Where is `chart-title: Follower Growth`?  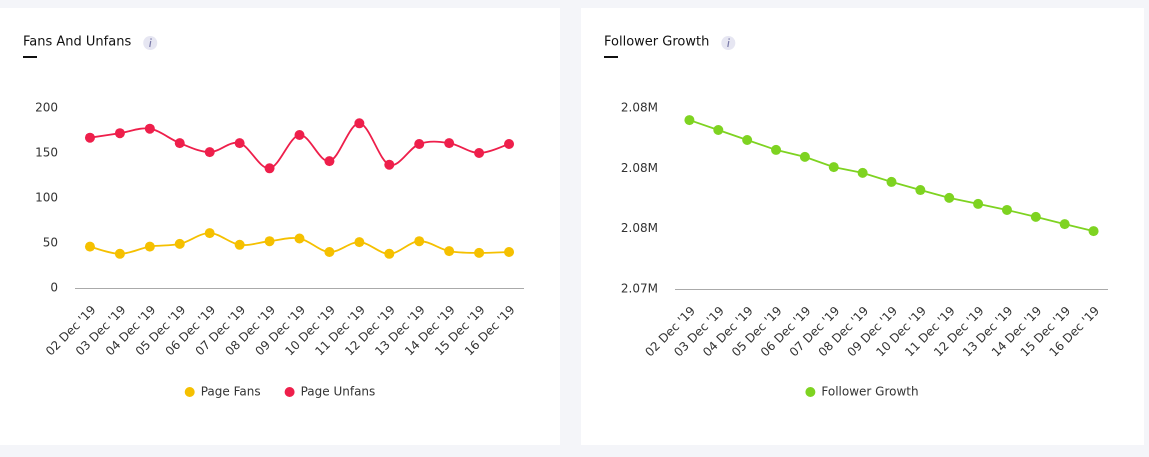 chart-title: Follower Growth is located at coordinates (656, 42).